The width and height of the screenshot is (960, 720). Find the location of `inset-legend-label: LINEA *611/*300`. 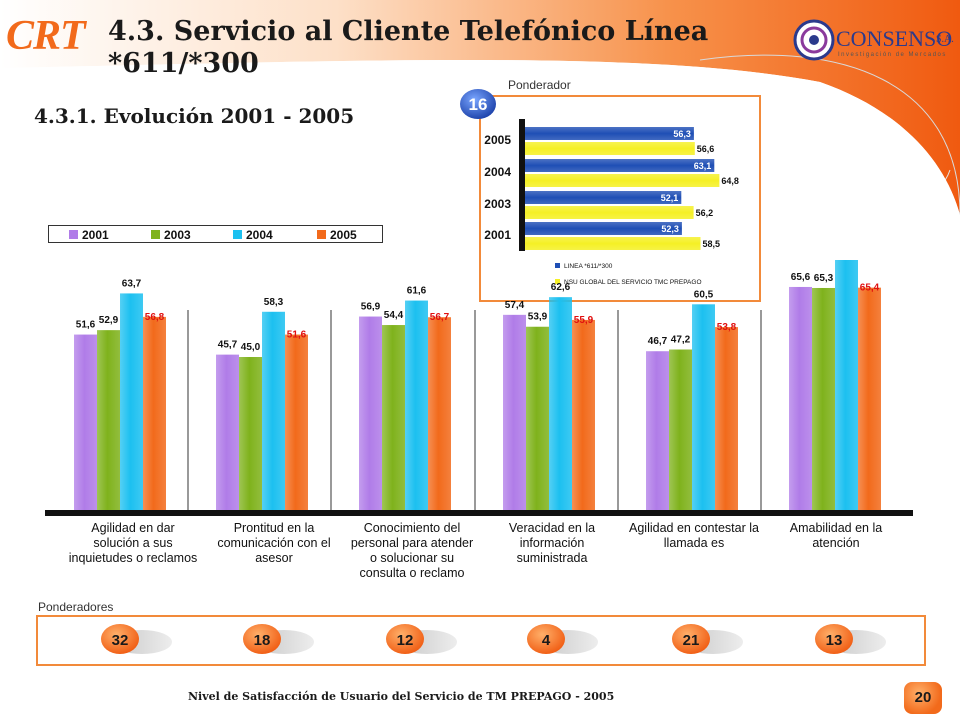

inset-legend-label: LINEA *611/*300 is located at coordinates (588, 266).